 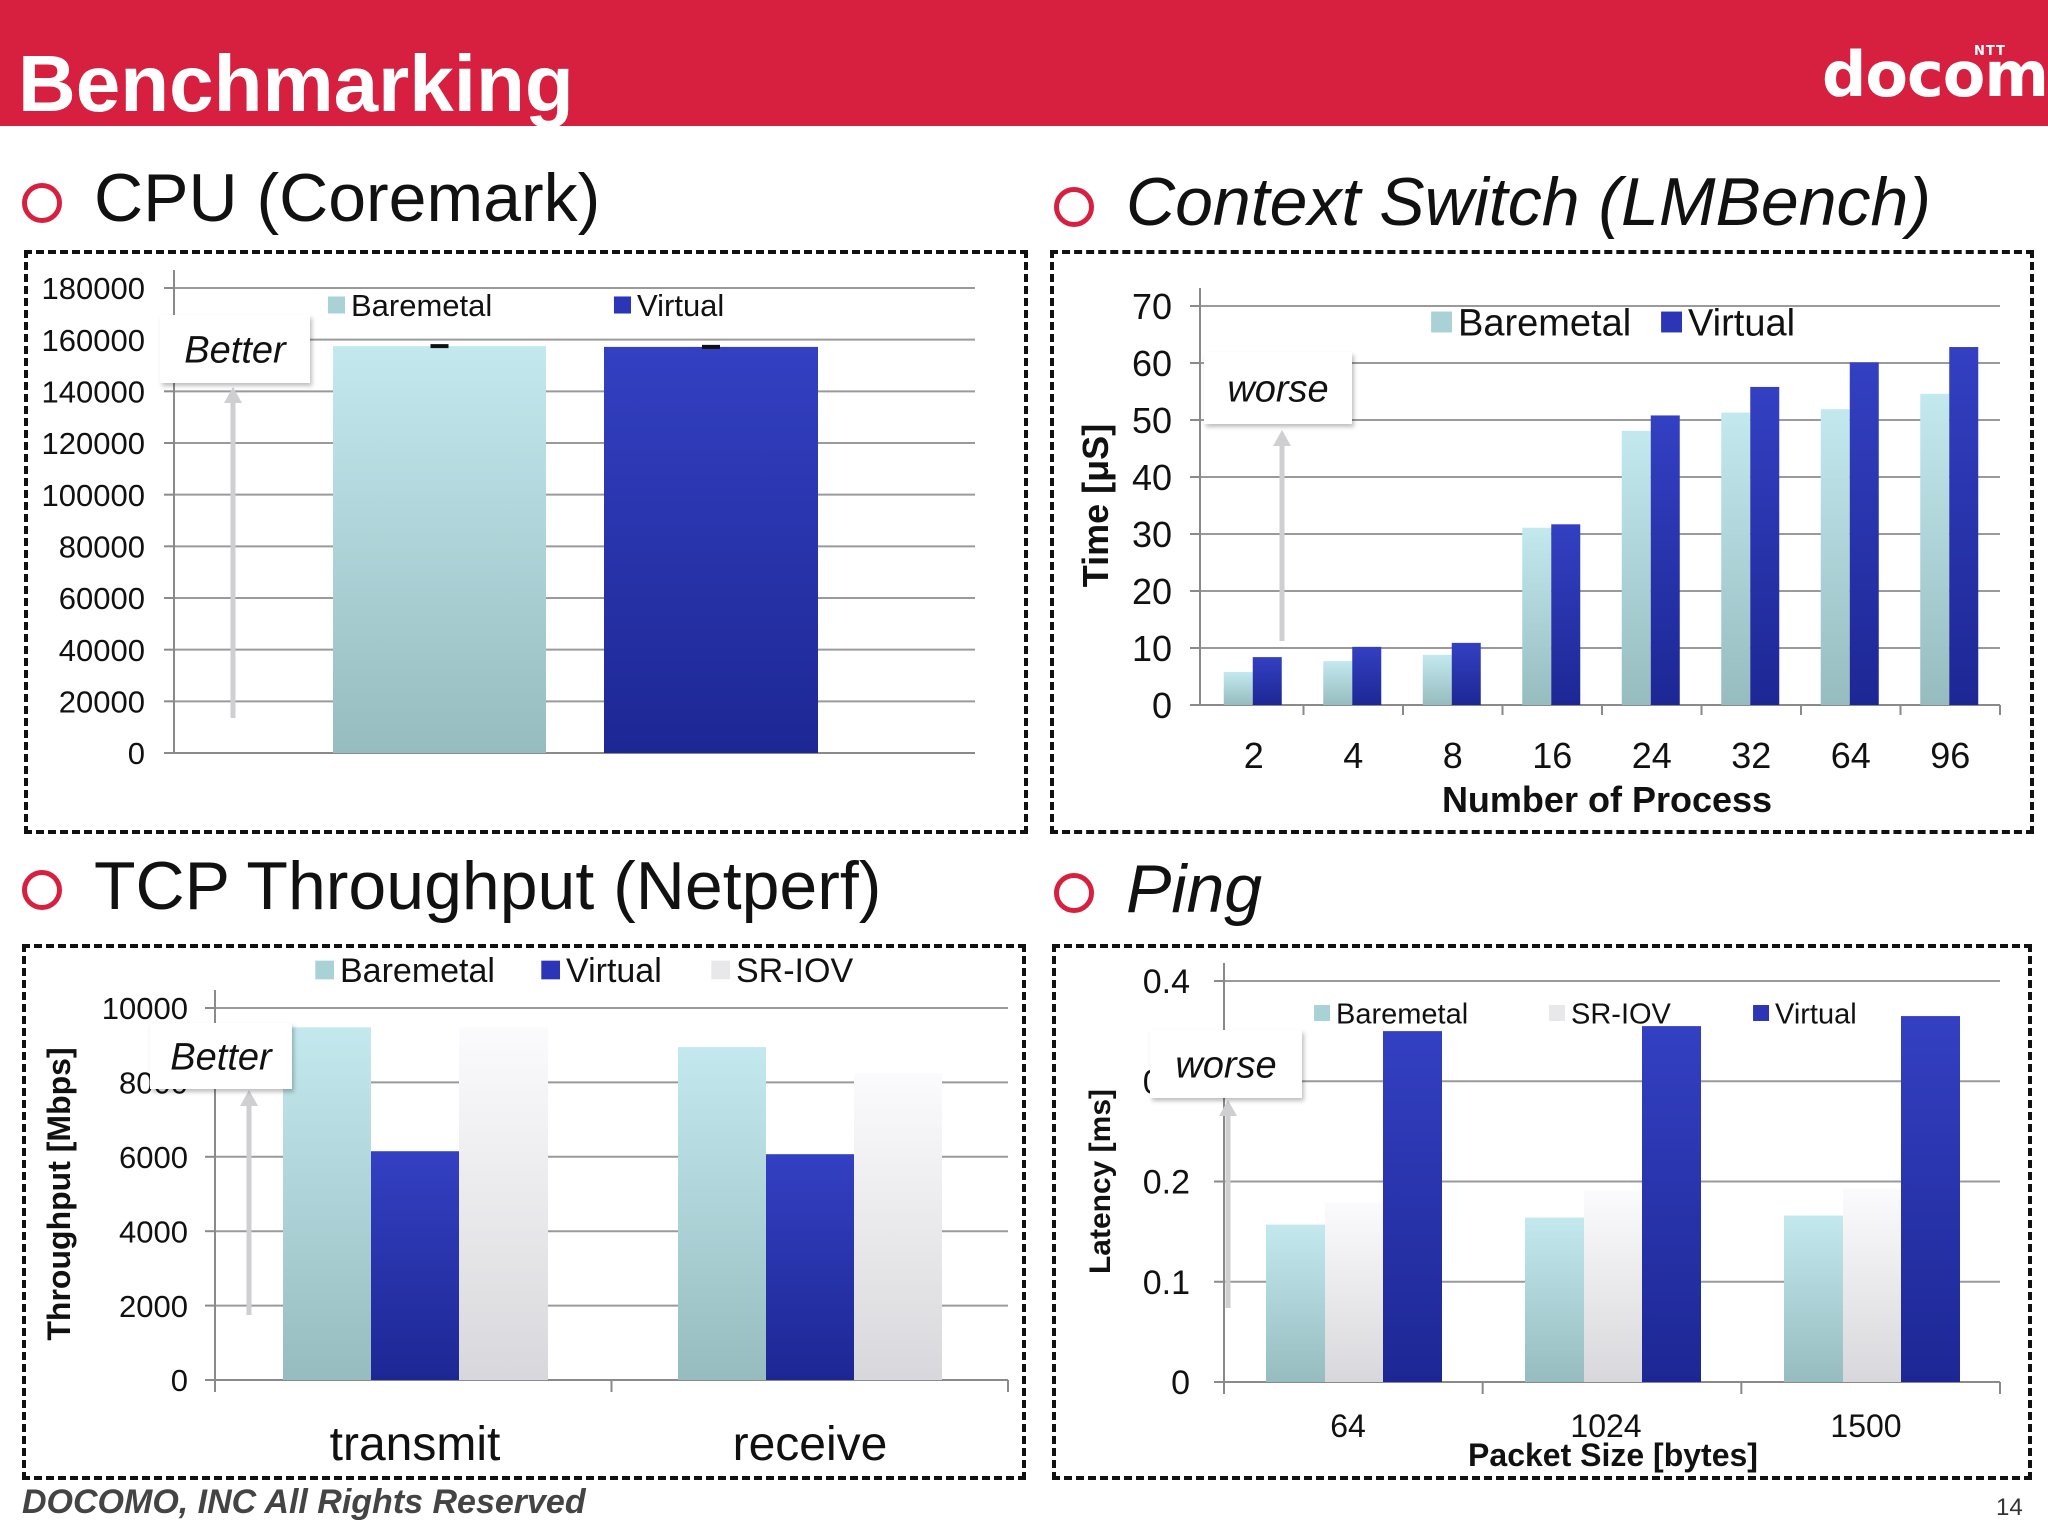 What do you see at coordinates (102, 546) in the screenshot?
I see `cpu-ytick-label: 80000` at bounding box center [102, 546].